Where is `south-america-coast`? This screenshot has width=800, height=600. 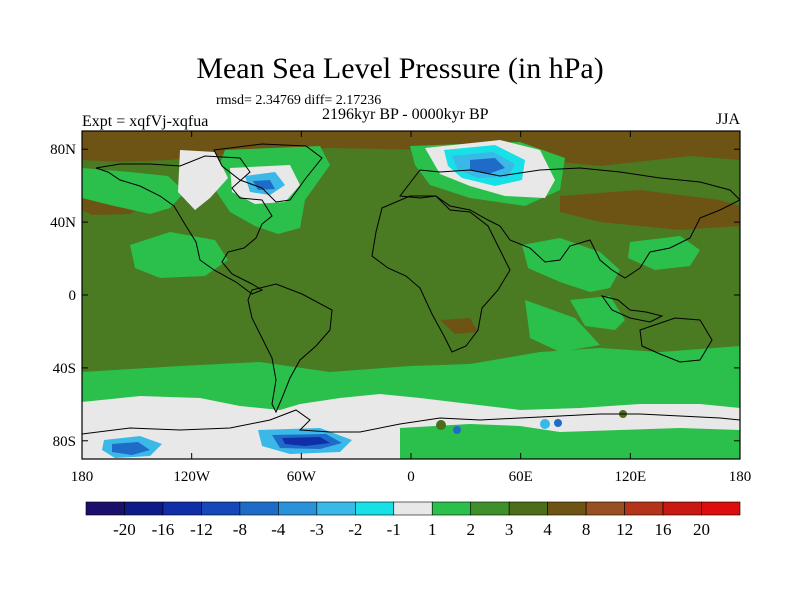
south-america-coast is located at coordinates (290, 348).